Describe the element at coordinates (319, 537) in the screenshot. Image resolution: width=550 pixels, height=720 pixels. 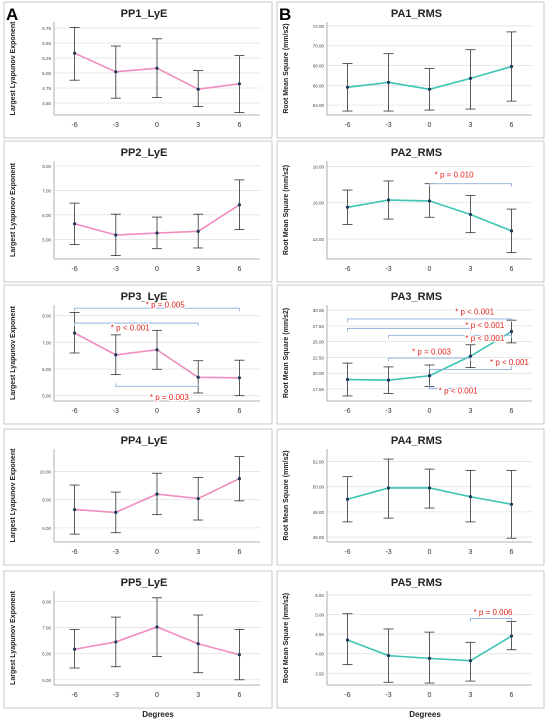
I see `pa4-ytick-label: 46.00` at that location.